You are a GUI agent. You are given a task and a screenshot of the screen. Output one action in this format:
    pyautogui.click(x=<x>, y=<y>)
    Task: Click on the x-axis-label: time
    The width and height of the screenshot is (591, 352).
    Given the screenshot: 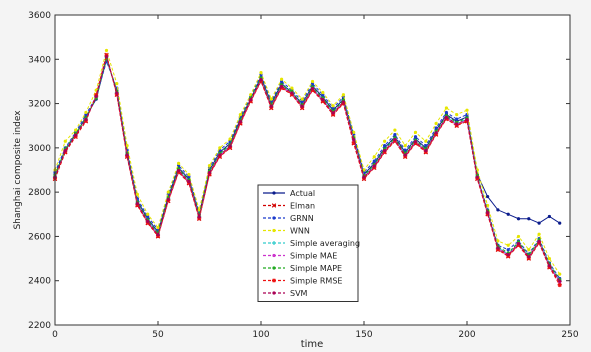 What is the action you would take?
    pyautogui.click(x=312, y=344)
    